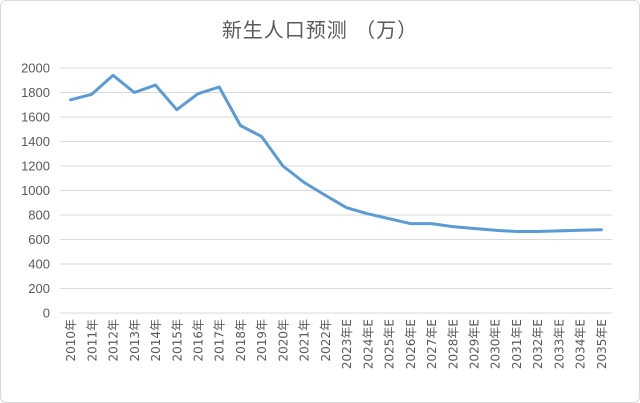 This screenshot has width=640, height=403. What do you see at coordinates (46, 313) in the screenshot?
I see `y-tick-label: 0` at bounding box center [46, 313].